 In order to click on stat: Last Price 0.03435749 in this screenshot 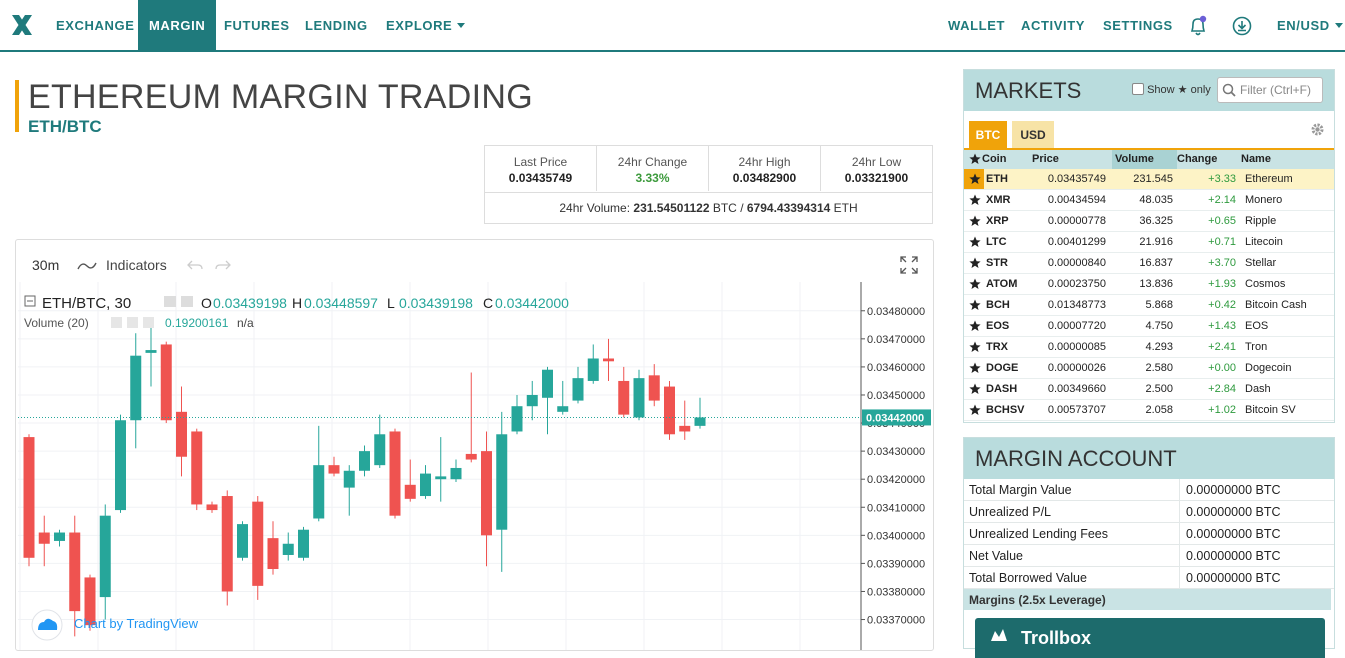, I will do `click(541, 168)`.